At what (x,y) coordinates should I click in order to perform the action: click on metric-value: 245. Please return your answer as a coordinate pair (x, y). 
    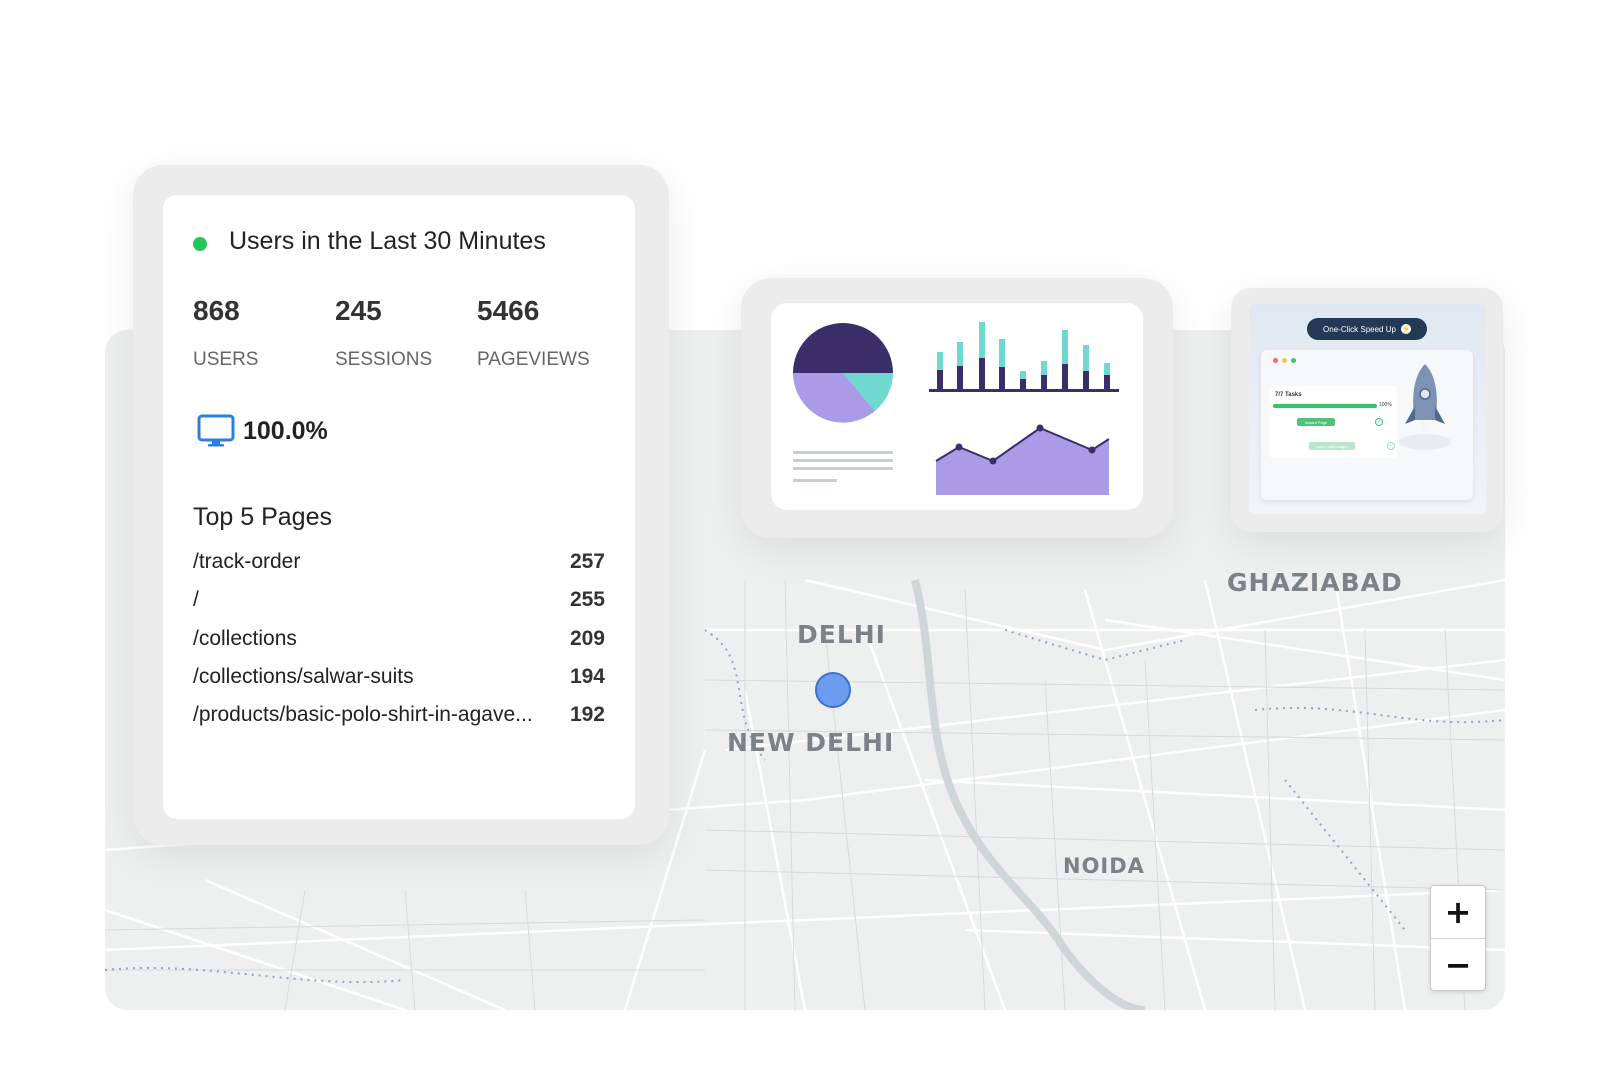
    Looking at the image, I should click on (358, 310).